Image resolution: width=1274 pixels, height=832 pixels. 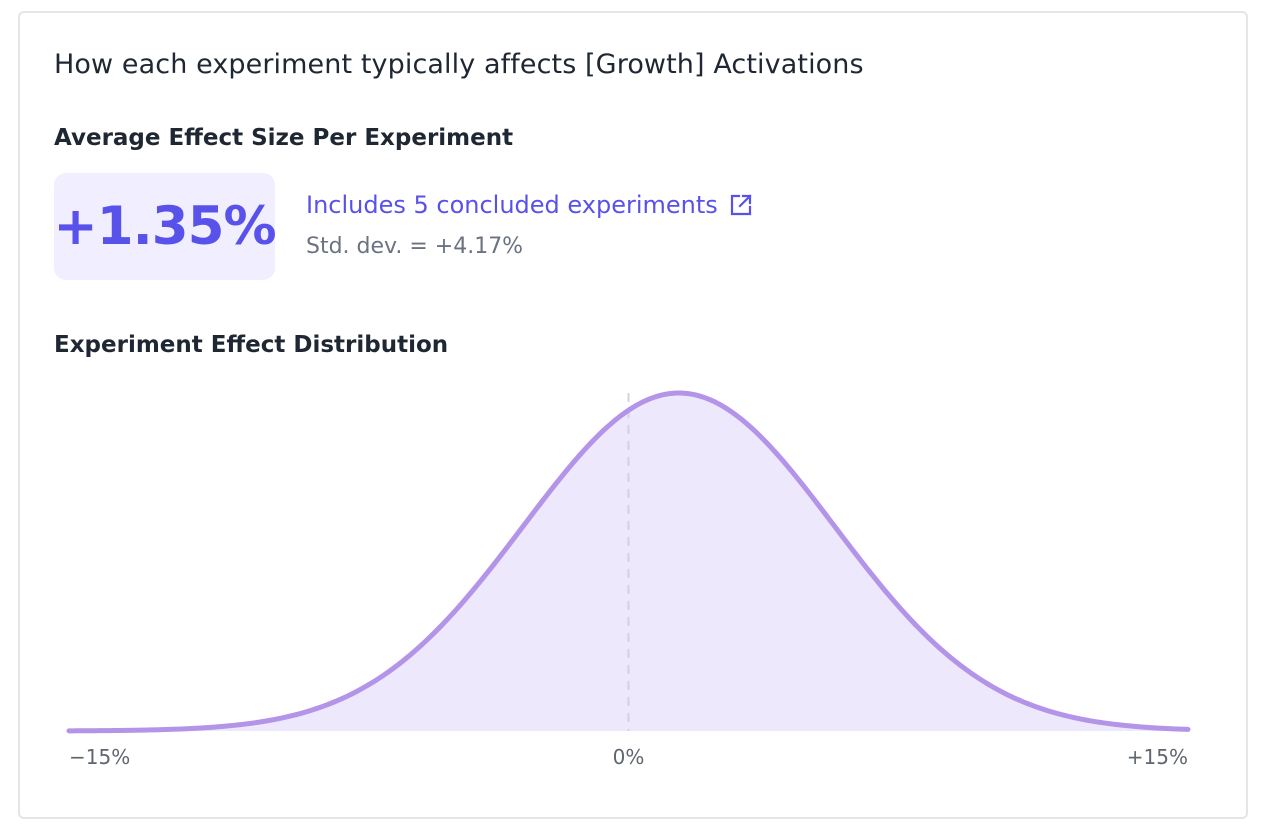 I want to click on concluded-experiments-label: Includes 5 concluded experiments, so click(x=512, y=205).